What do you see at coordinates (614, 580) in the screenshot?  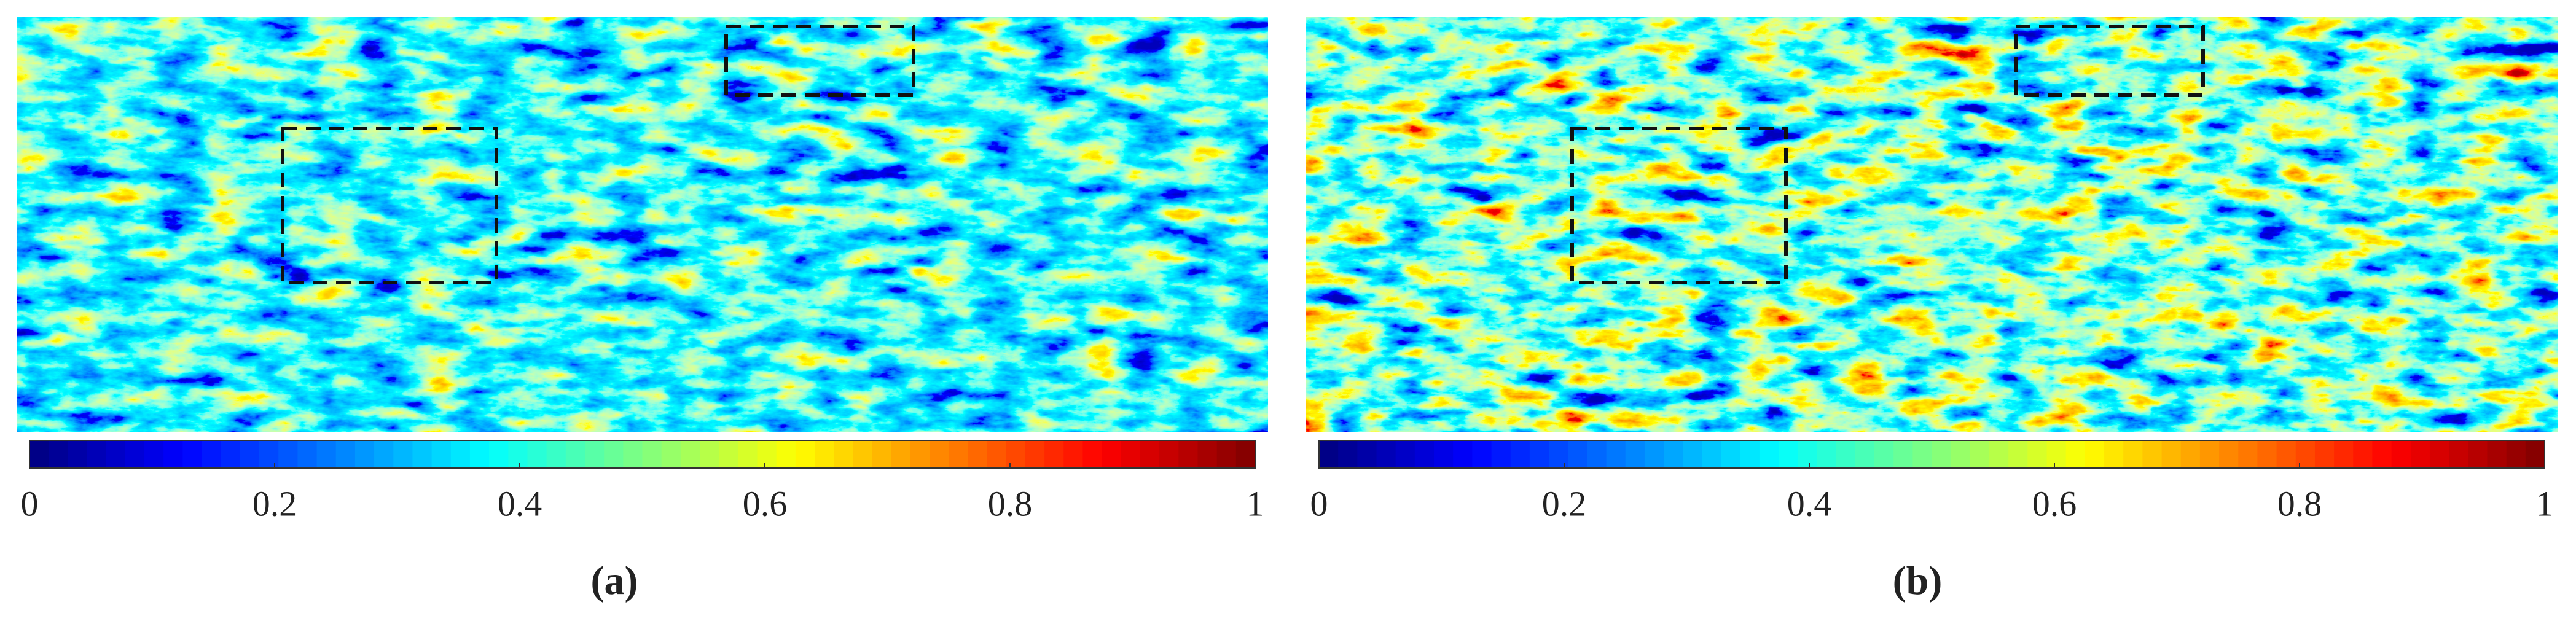 I see `panel-caption: (a)` at bounding box center [614, 580].